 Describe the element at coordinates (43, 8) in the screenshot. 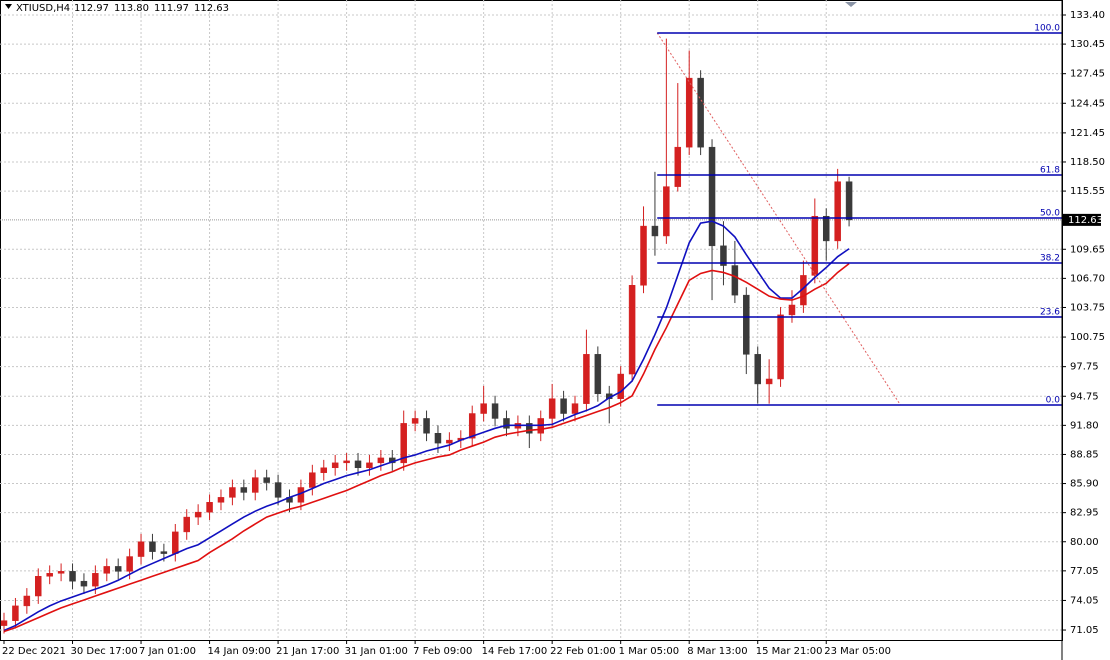

I see `header-symbol: XTIUSD,H4` at that location.